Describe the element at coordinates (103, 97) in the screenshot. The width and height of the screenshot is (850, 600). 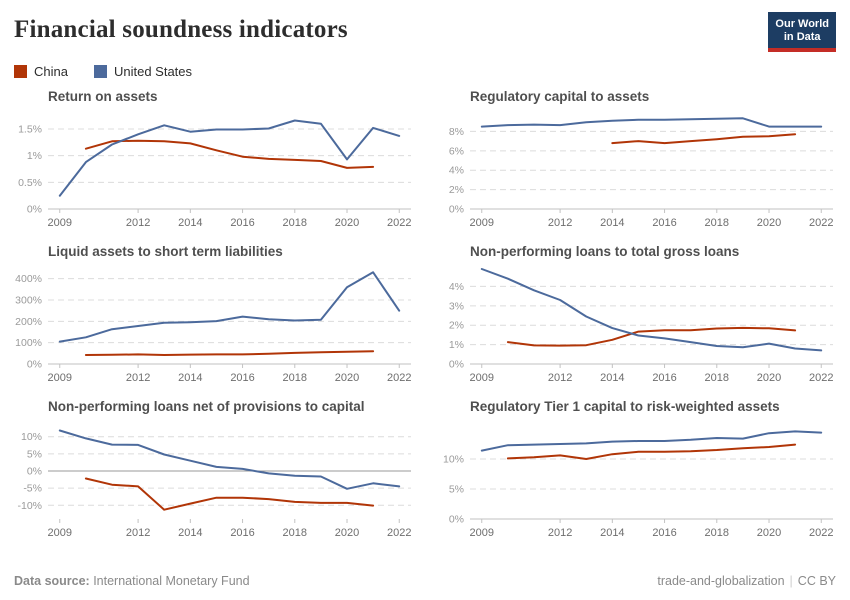
I see `chart-title: Return on assets` at that location.